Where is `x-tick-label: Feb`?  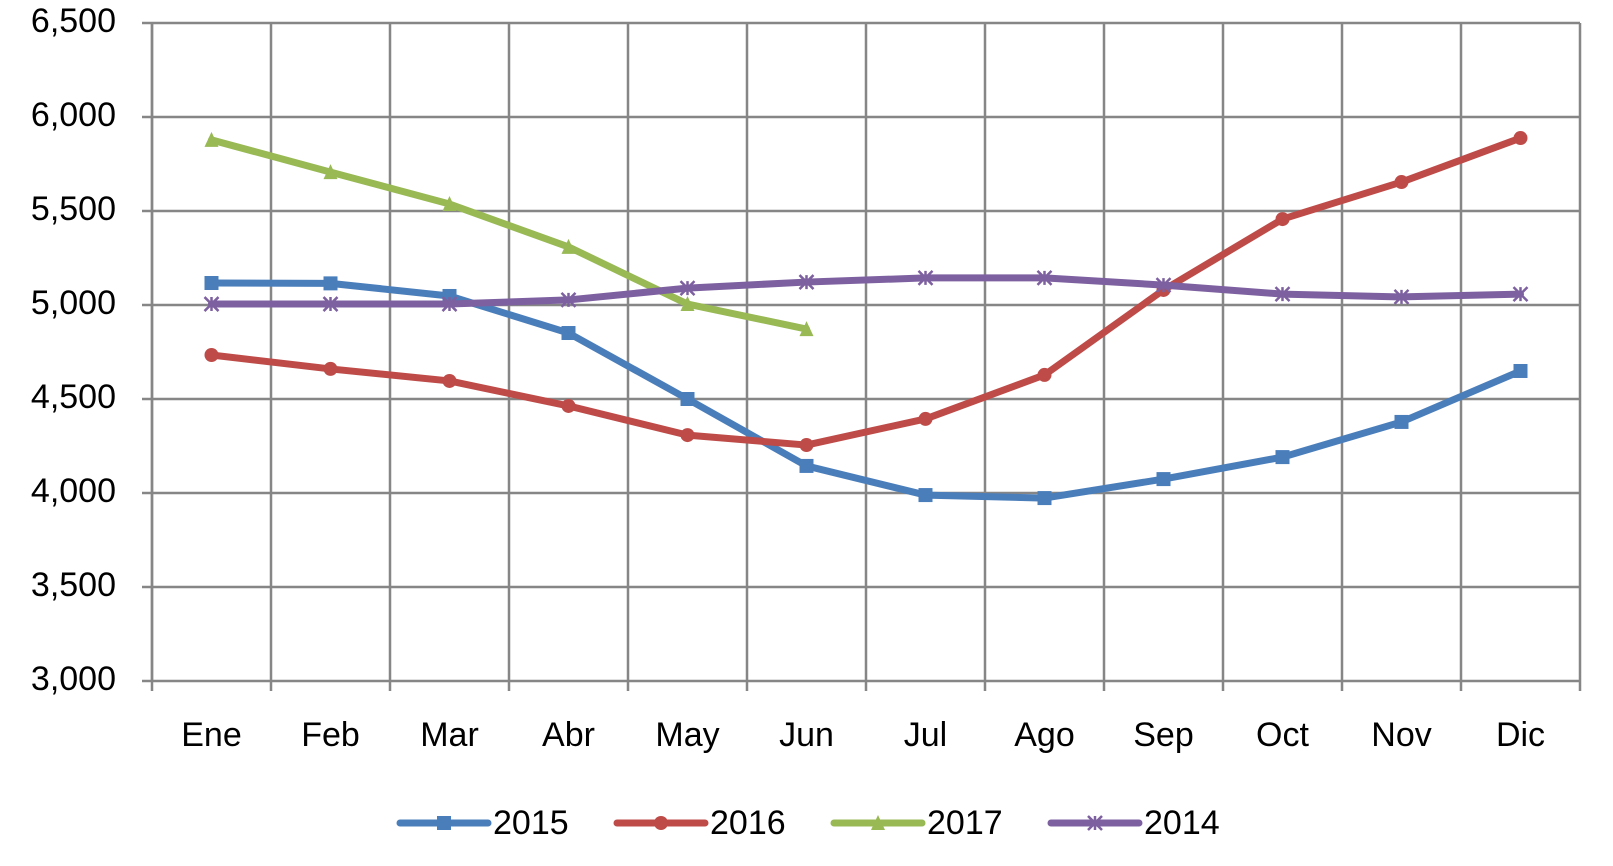 x-tick-label: Feb is located at coordinates (330, 735).